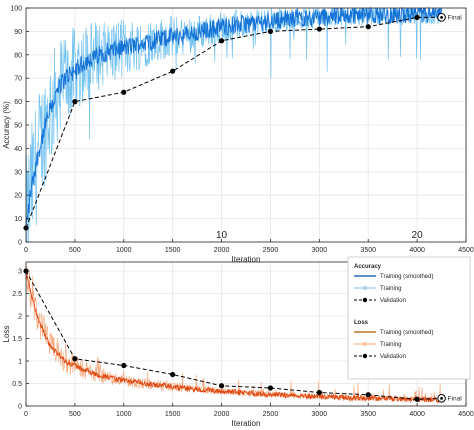 The image size is (474, 430). I want to click on y-tick-label: 80, so click(18, 55).